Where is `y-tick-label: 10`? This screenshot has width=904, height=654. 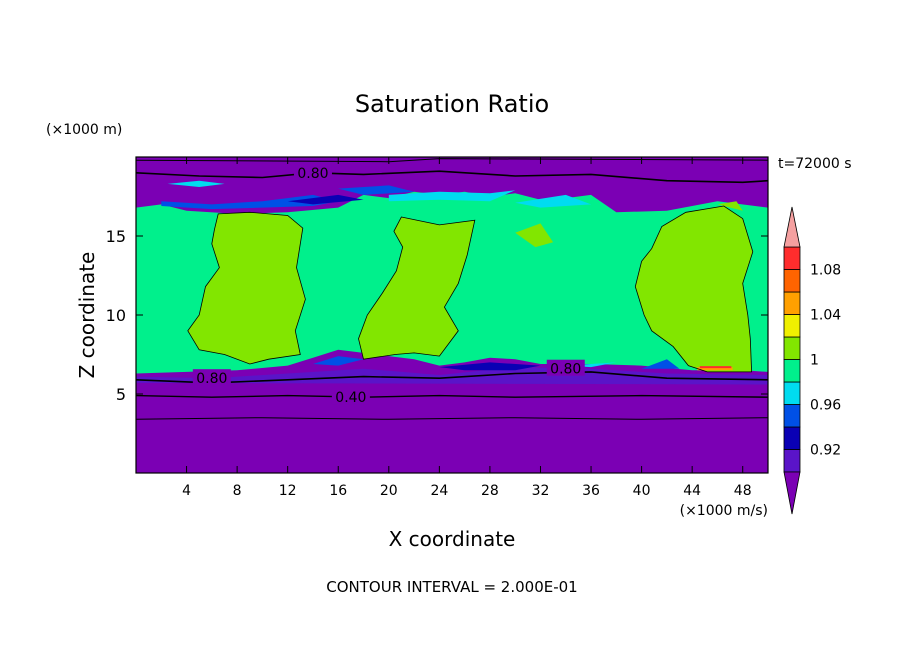 y-tick-label: 10 is located at coordinates (116, 315).